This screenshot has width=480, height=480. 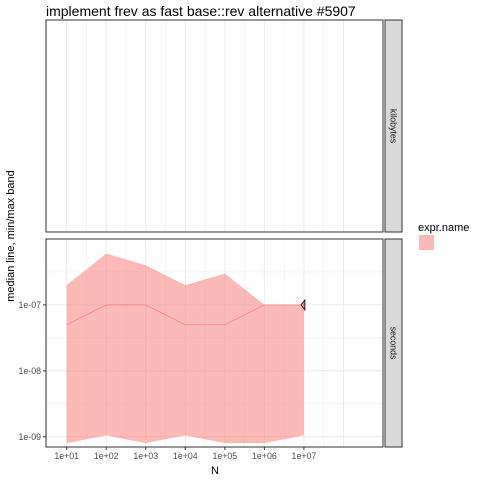 What do you see at coordinates (264, 456) in the screenshot?
I see `x-tick-label: 1e+06` at bounding box center [264, 456].